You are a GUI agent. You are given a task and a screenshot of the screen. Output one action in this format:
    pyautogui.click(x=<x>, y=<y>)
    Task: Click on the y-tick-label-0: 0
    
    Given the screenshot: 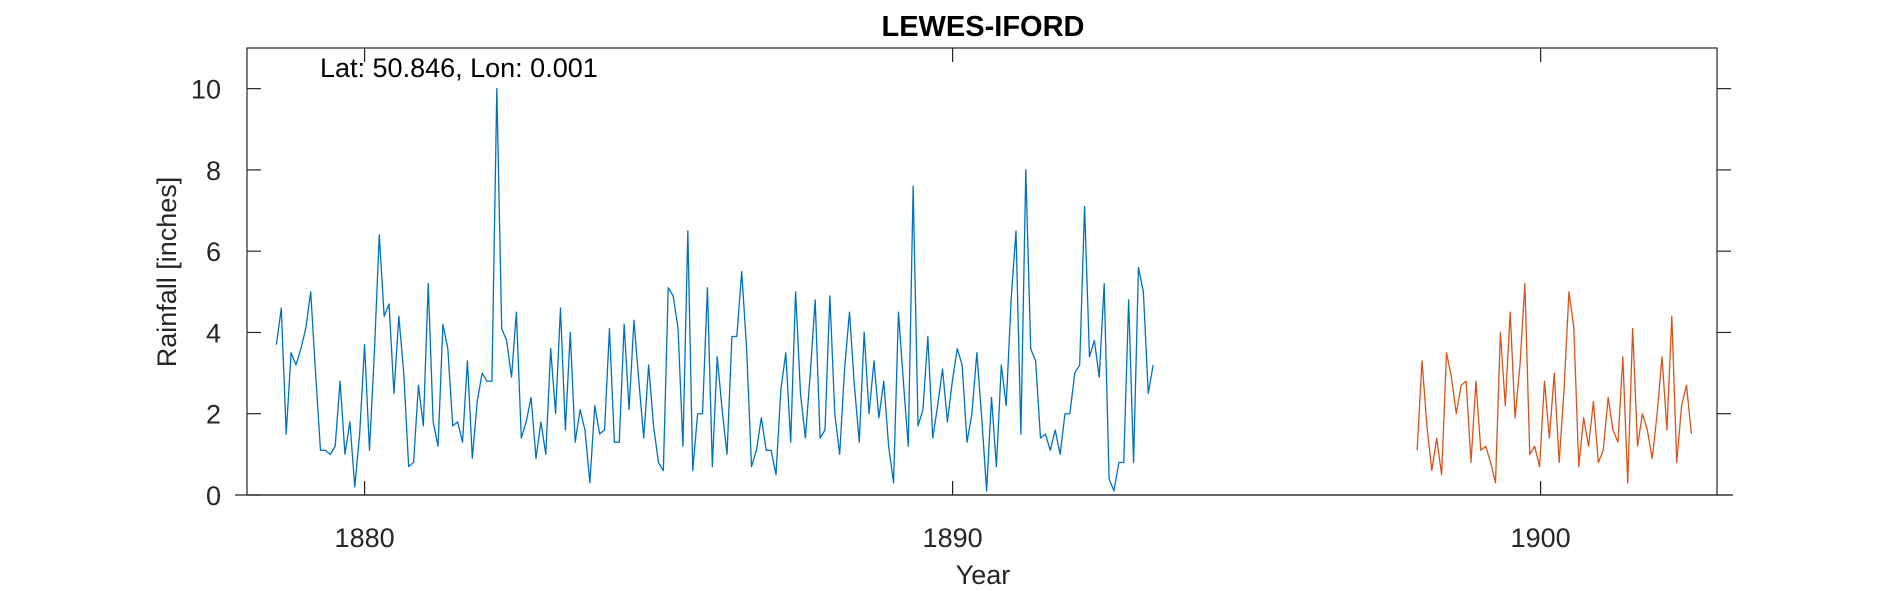 What is the action you would take?
    pyautogui.click(x=213, y=496)
    